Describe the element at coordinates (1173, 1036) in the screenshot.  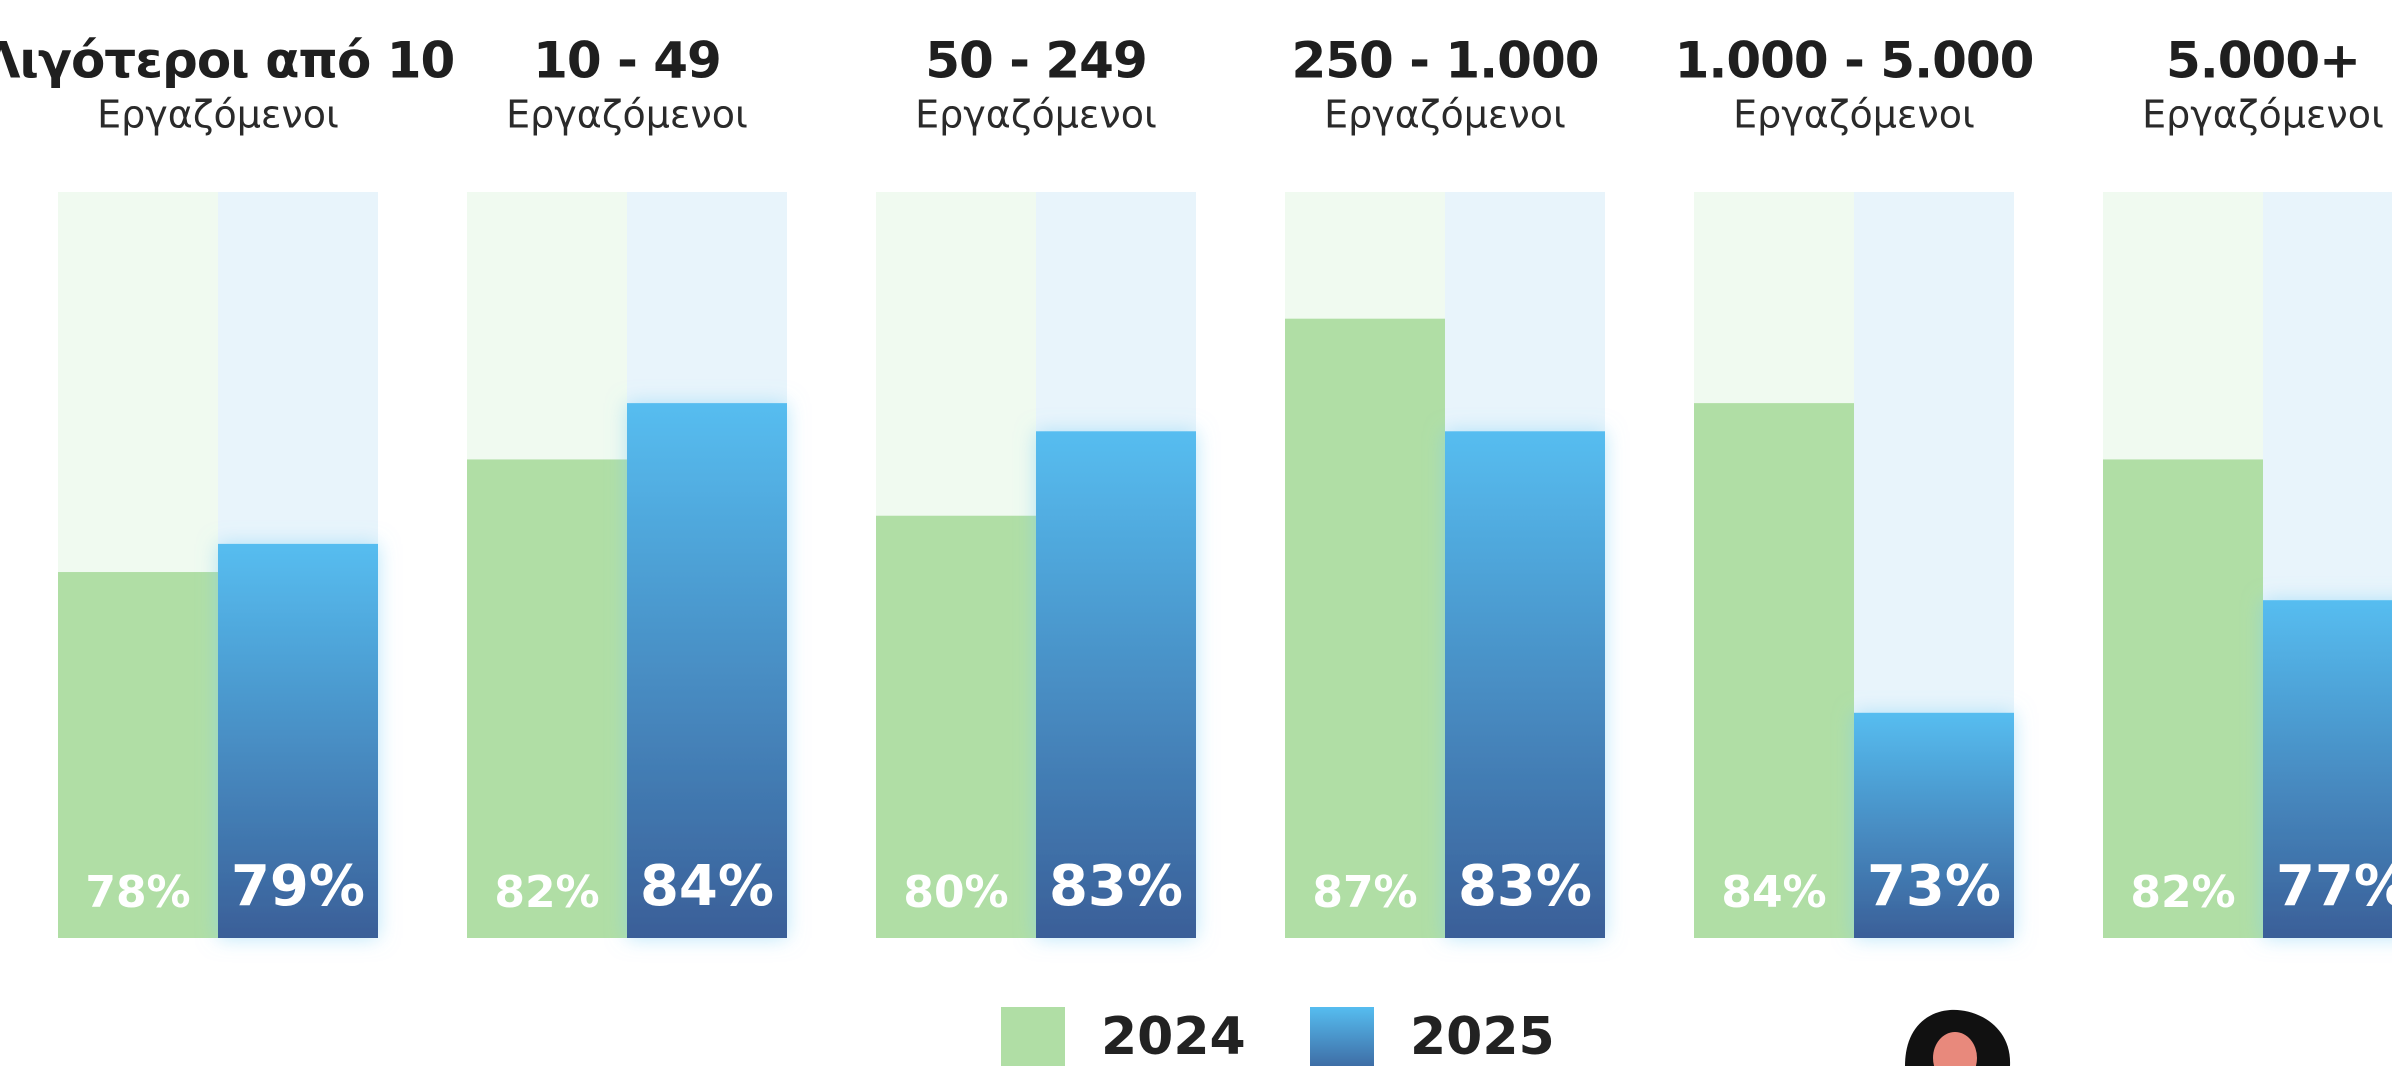
I see `legend-label: 2024` at that location.